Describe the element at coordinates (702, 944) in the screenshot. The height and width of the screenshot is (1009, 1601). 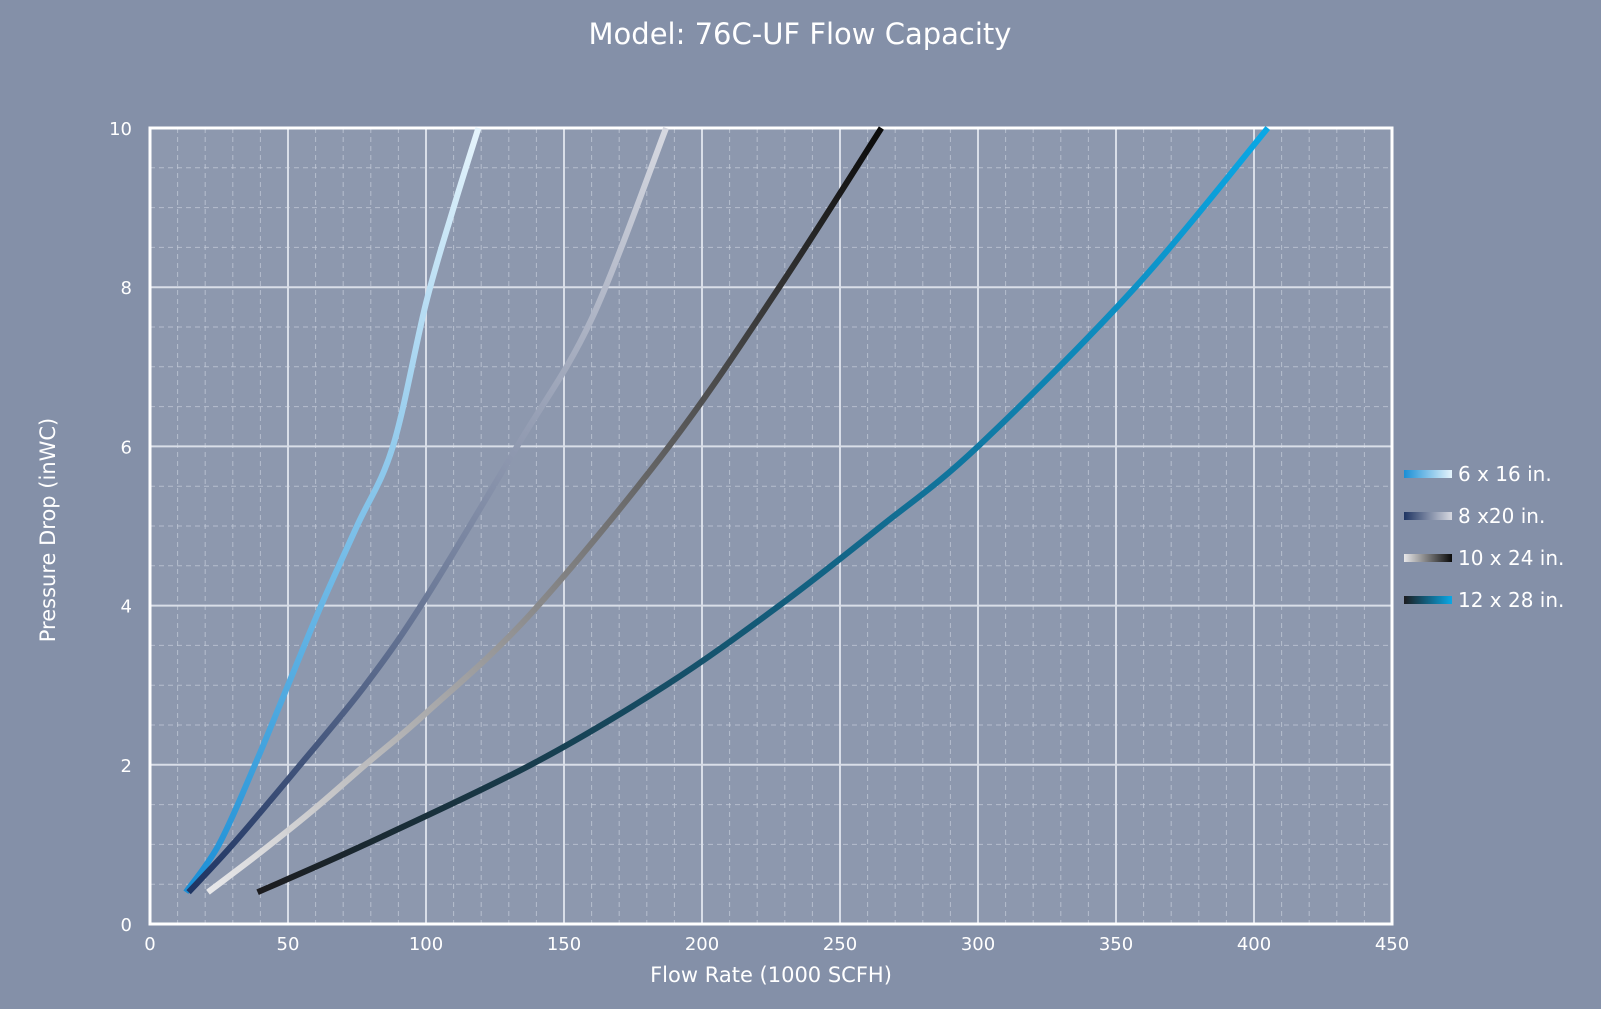
I see `x-tick-label: 200` at that location.